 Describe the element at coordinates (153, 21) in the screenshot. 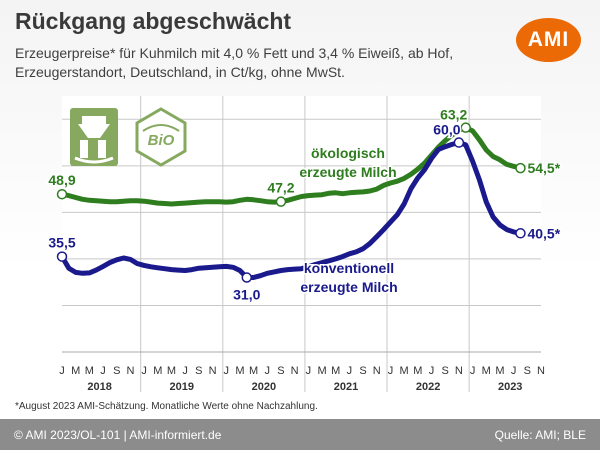

I see `page-title: Rückgang abgeschwächt` at that location.